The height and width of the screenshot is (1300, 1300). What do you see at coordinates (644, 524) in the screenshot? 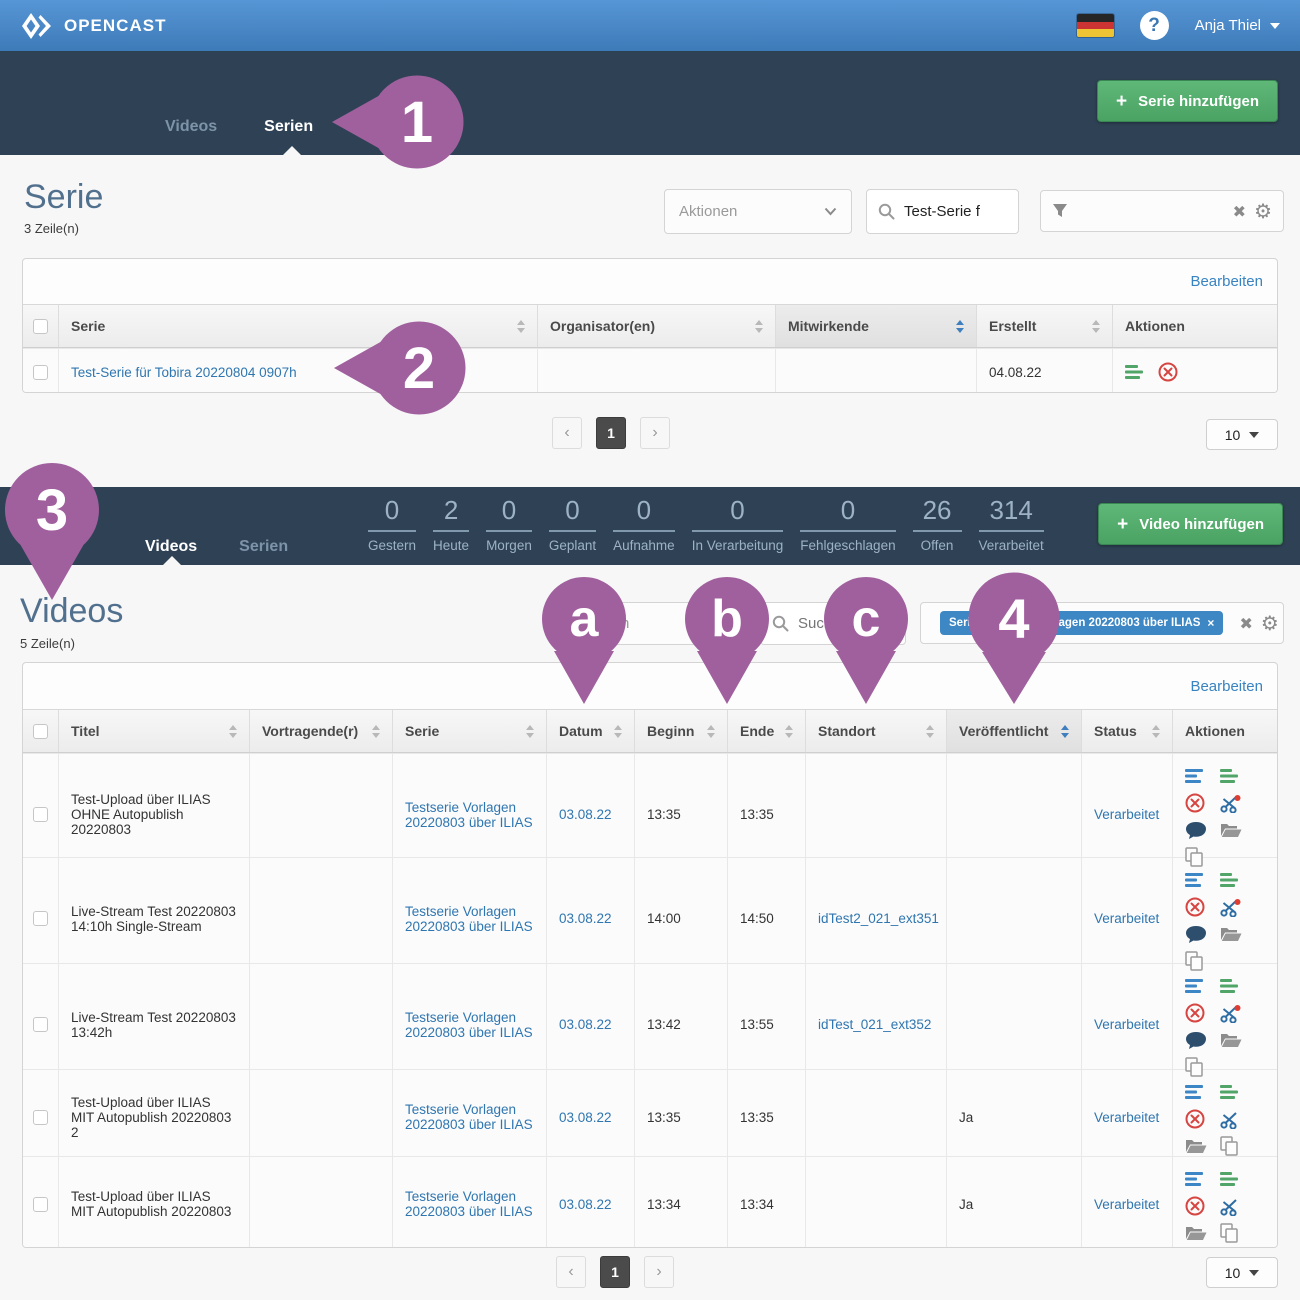
I see `stat-aufnahme: 0 Aufnahme` at bounding box center [644, 524].